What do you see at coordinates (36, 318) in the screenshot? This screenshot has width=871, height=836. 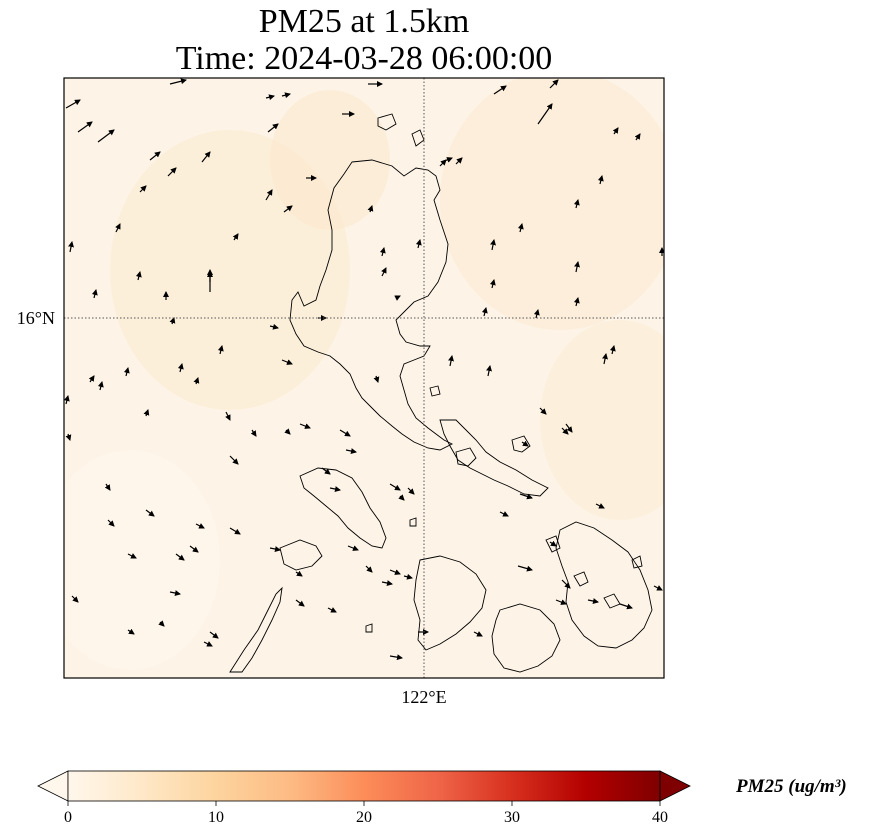 I see `latitude-label: 16°N` at bounding box center [36, 318].